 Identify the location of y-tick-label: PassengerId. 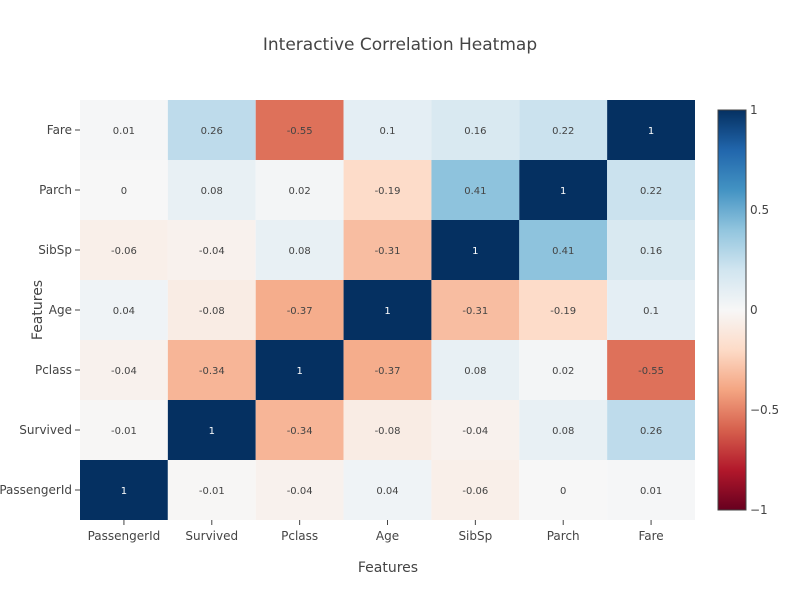
(36, 490).